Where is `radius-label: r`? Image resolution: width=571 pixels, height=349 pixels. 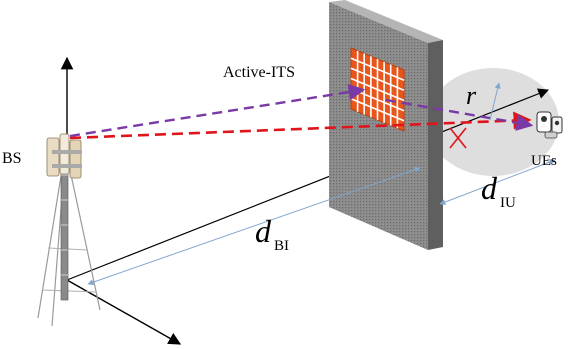
radius-label: r is located at coordinates (471, 95).